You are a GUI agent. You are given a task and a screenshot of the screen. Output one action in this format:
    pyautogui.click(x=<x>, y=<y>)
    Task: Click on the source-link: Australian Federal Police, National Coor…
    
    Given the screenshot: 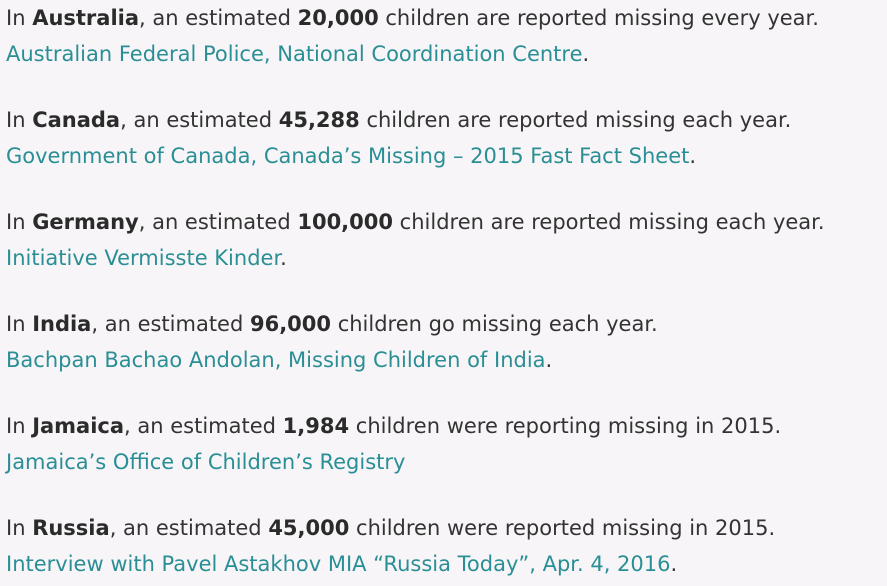 What is the action you would take?
    pyautogui.click(x=294, y=54)
    